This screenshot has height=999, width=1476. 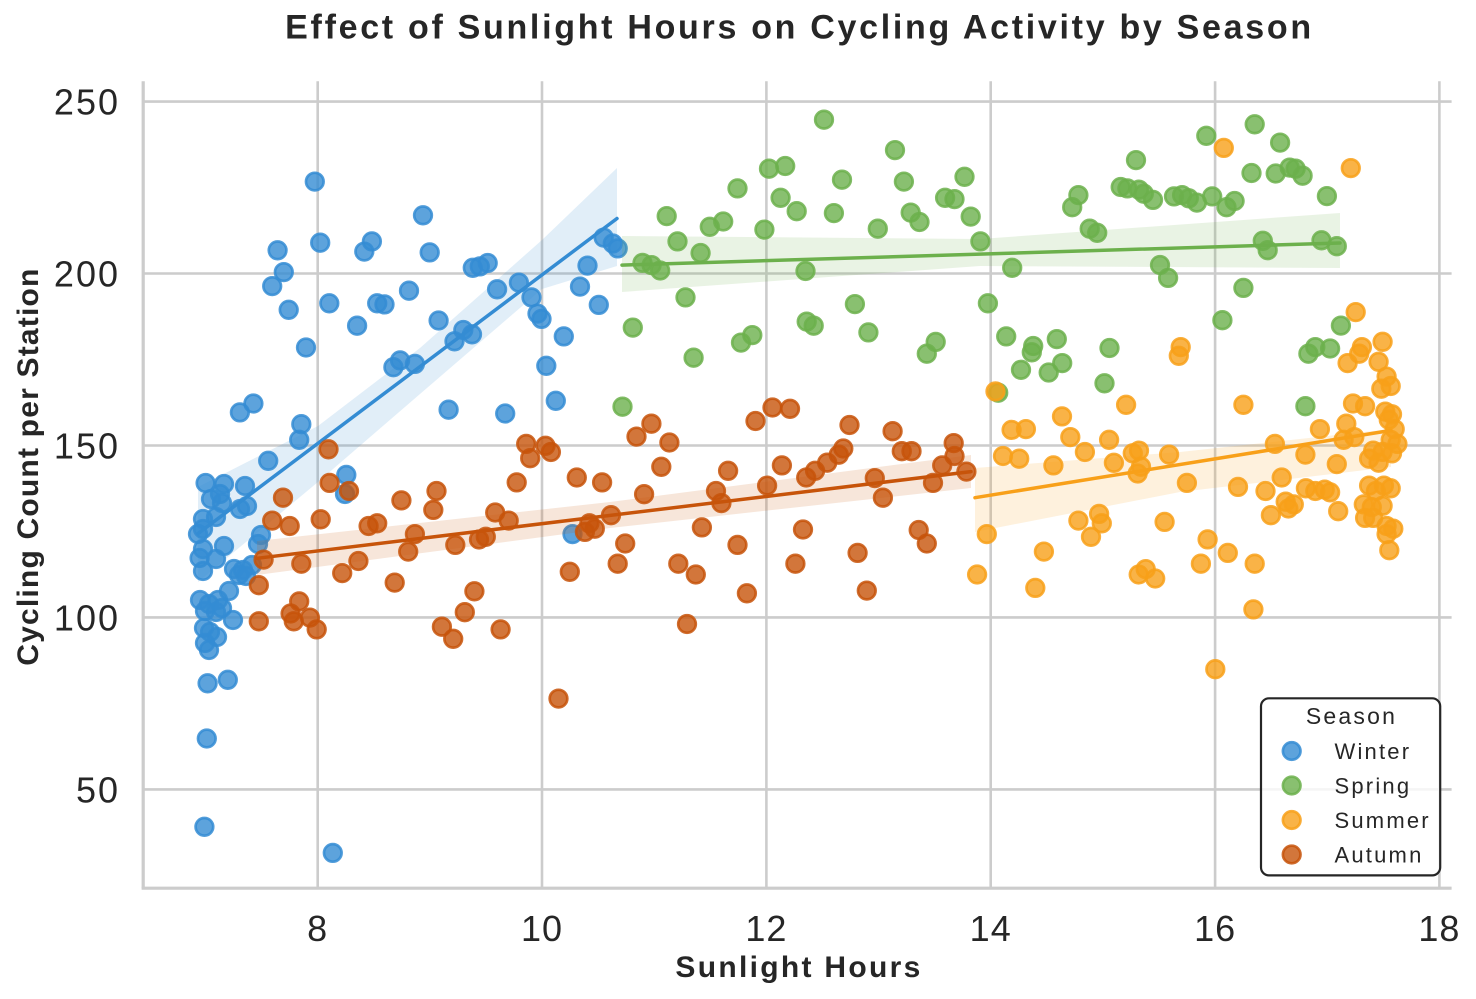 I want to click on svg-text: Sunlight Hours, so click(x=798, y=967).